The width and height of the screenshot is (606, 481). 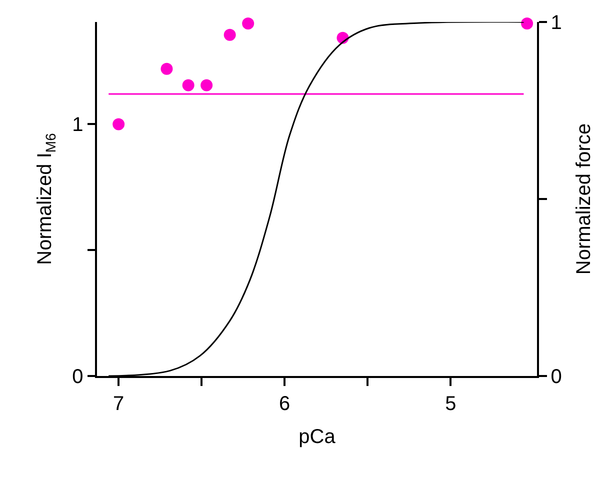 I want to click on x-tick-label: 6, so click(x=284, y=403).